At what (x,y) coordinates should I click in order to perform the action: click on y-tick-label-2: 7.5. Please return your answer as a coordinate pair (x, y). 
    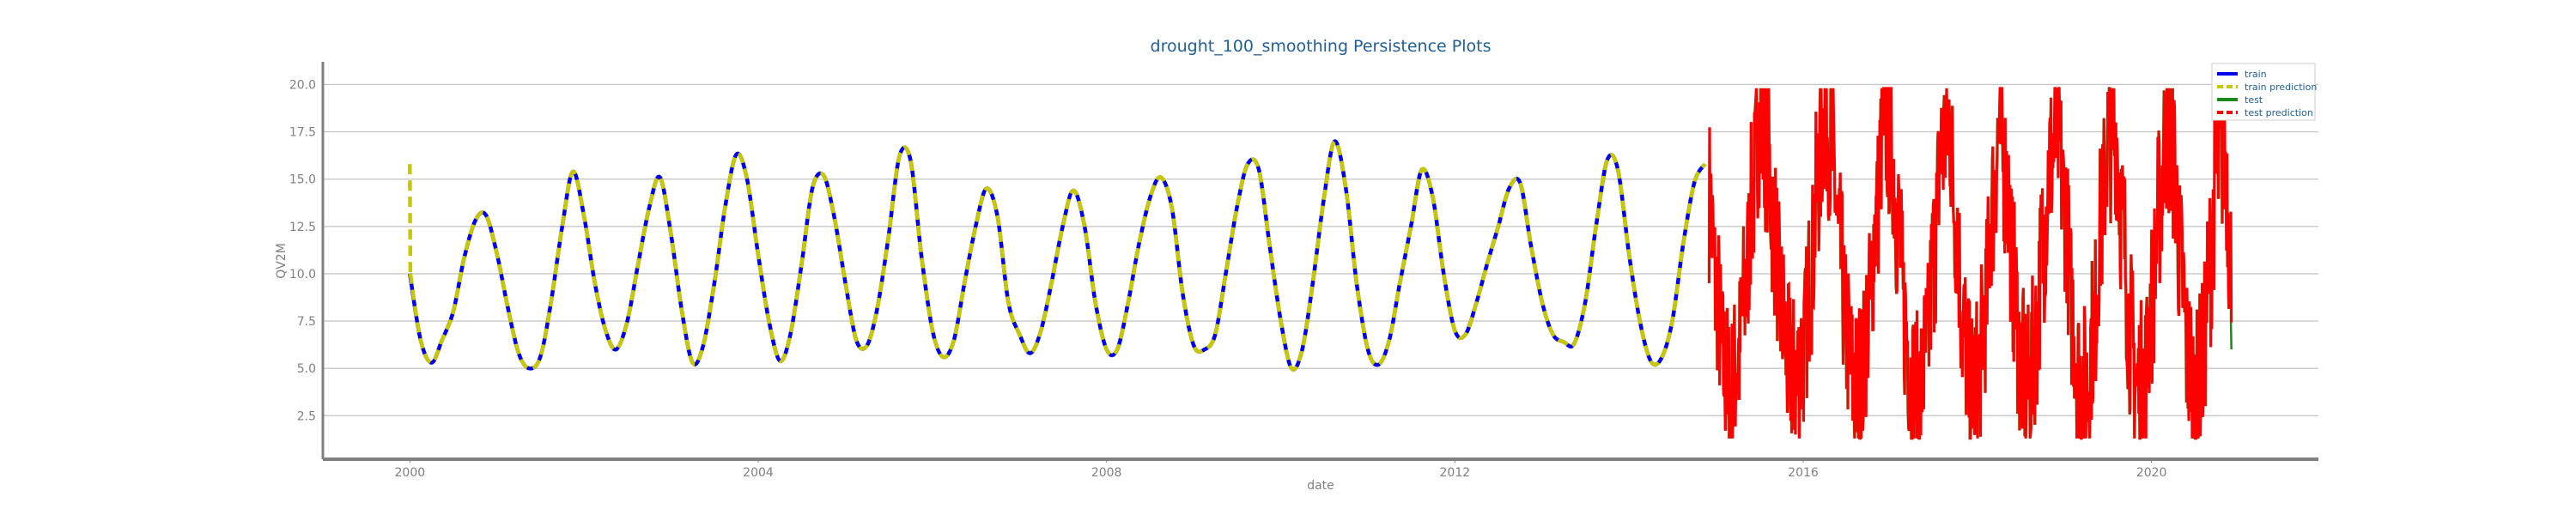
    Looking at the image, I should click on (306, 322).